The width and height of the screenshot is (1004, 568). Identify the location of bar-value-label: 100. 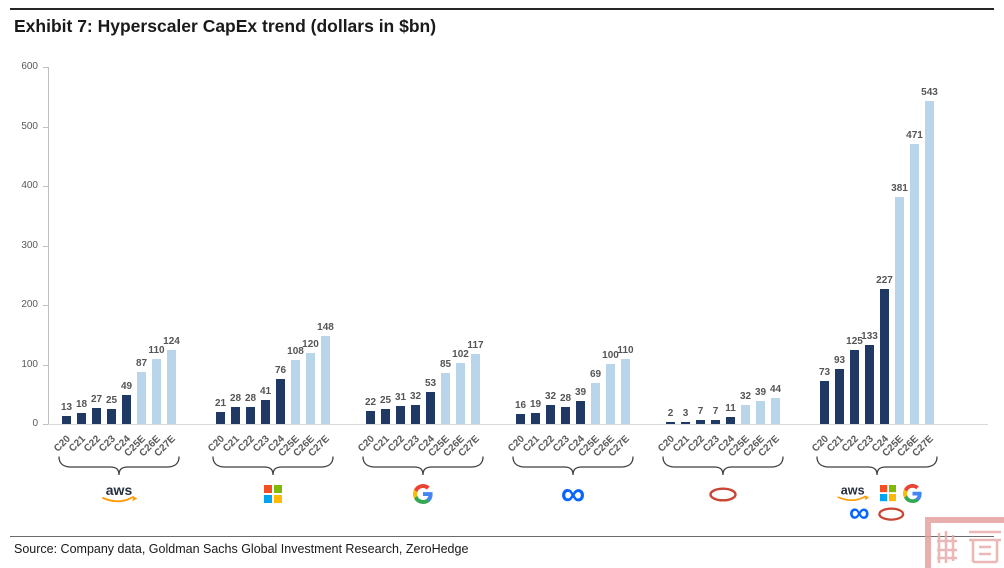
(610, 355).